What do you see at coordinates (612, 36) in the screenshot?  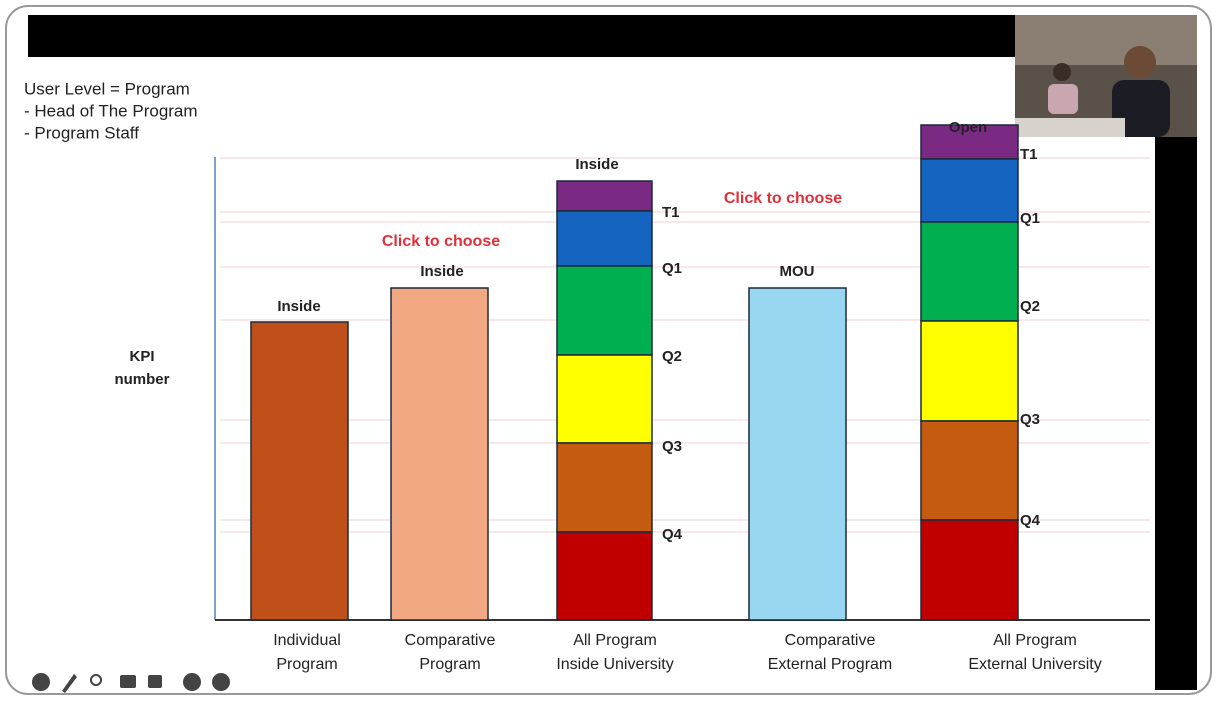 I see `top-bar` at bounding box center [612, 36].